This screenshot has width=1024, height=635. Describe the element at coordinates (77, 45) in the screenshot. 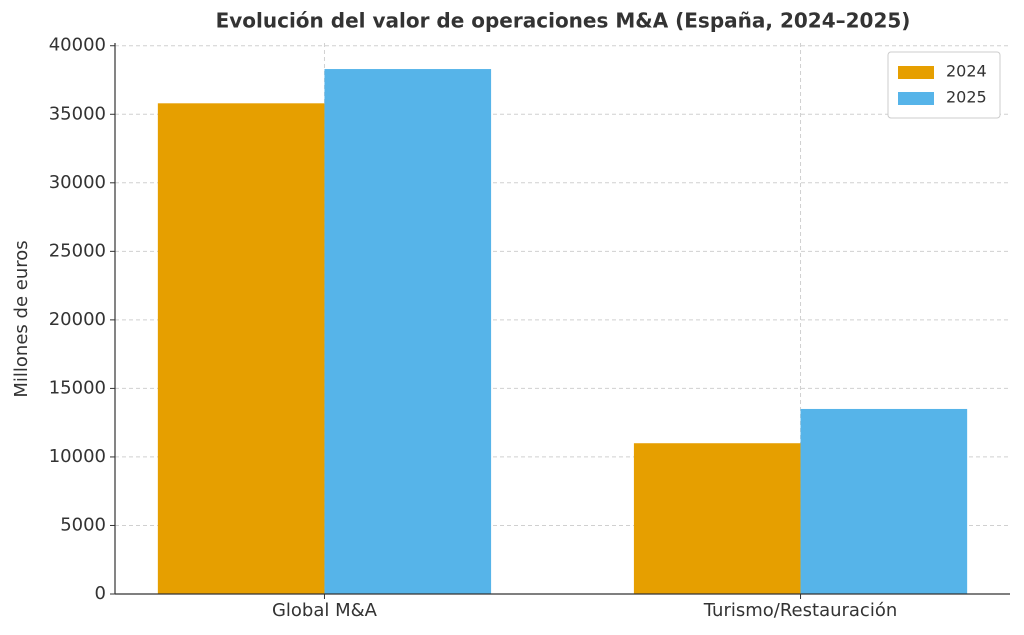

I see `y-tick-label: 40000` at that location.